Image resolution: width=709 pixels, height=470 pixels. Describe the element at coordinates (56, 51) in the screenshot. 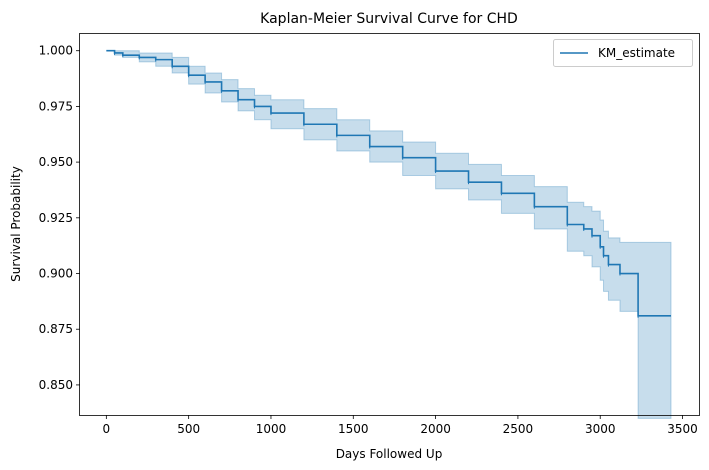

I see `y-tick-label: 1.000` at that location.